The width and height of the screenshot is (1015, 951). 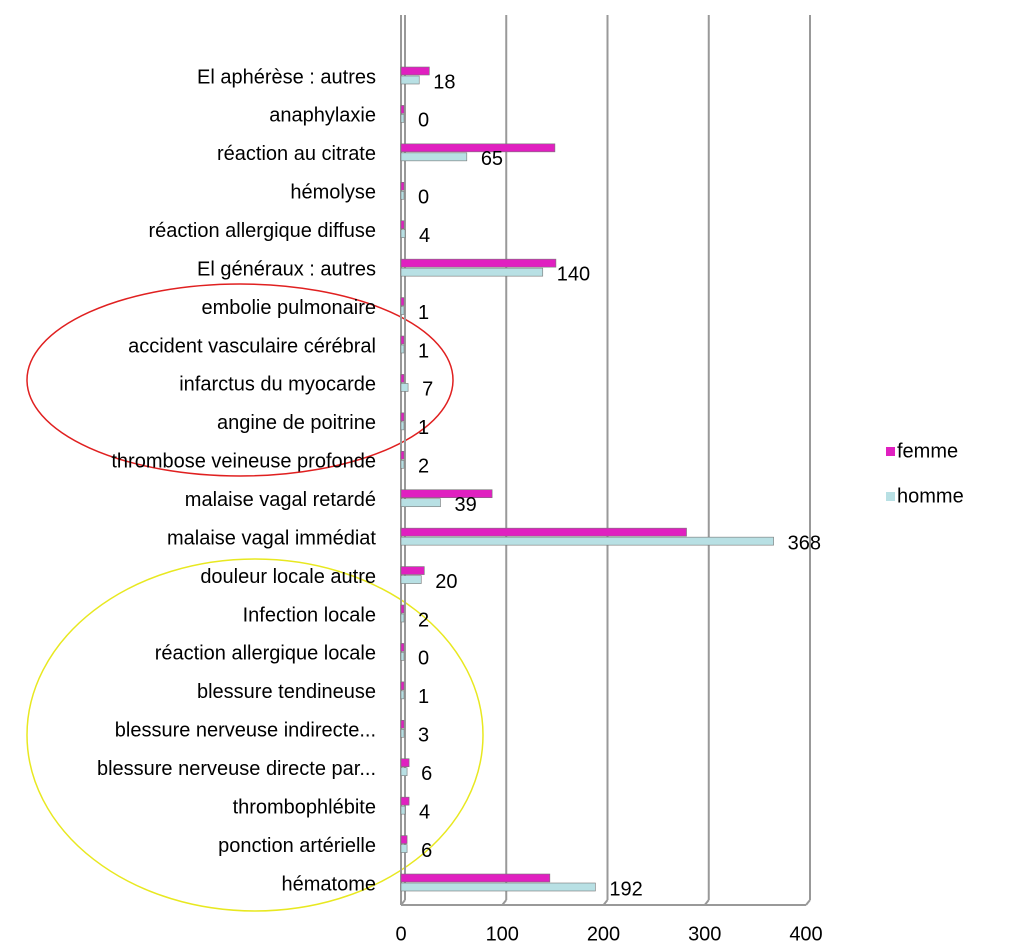 What do you see at coordinates (304, 807) in the screenshot?
I see `y-tick-label: thrombophlébite` at bounding box center [304, 807].